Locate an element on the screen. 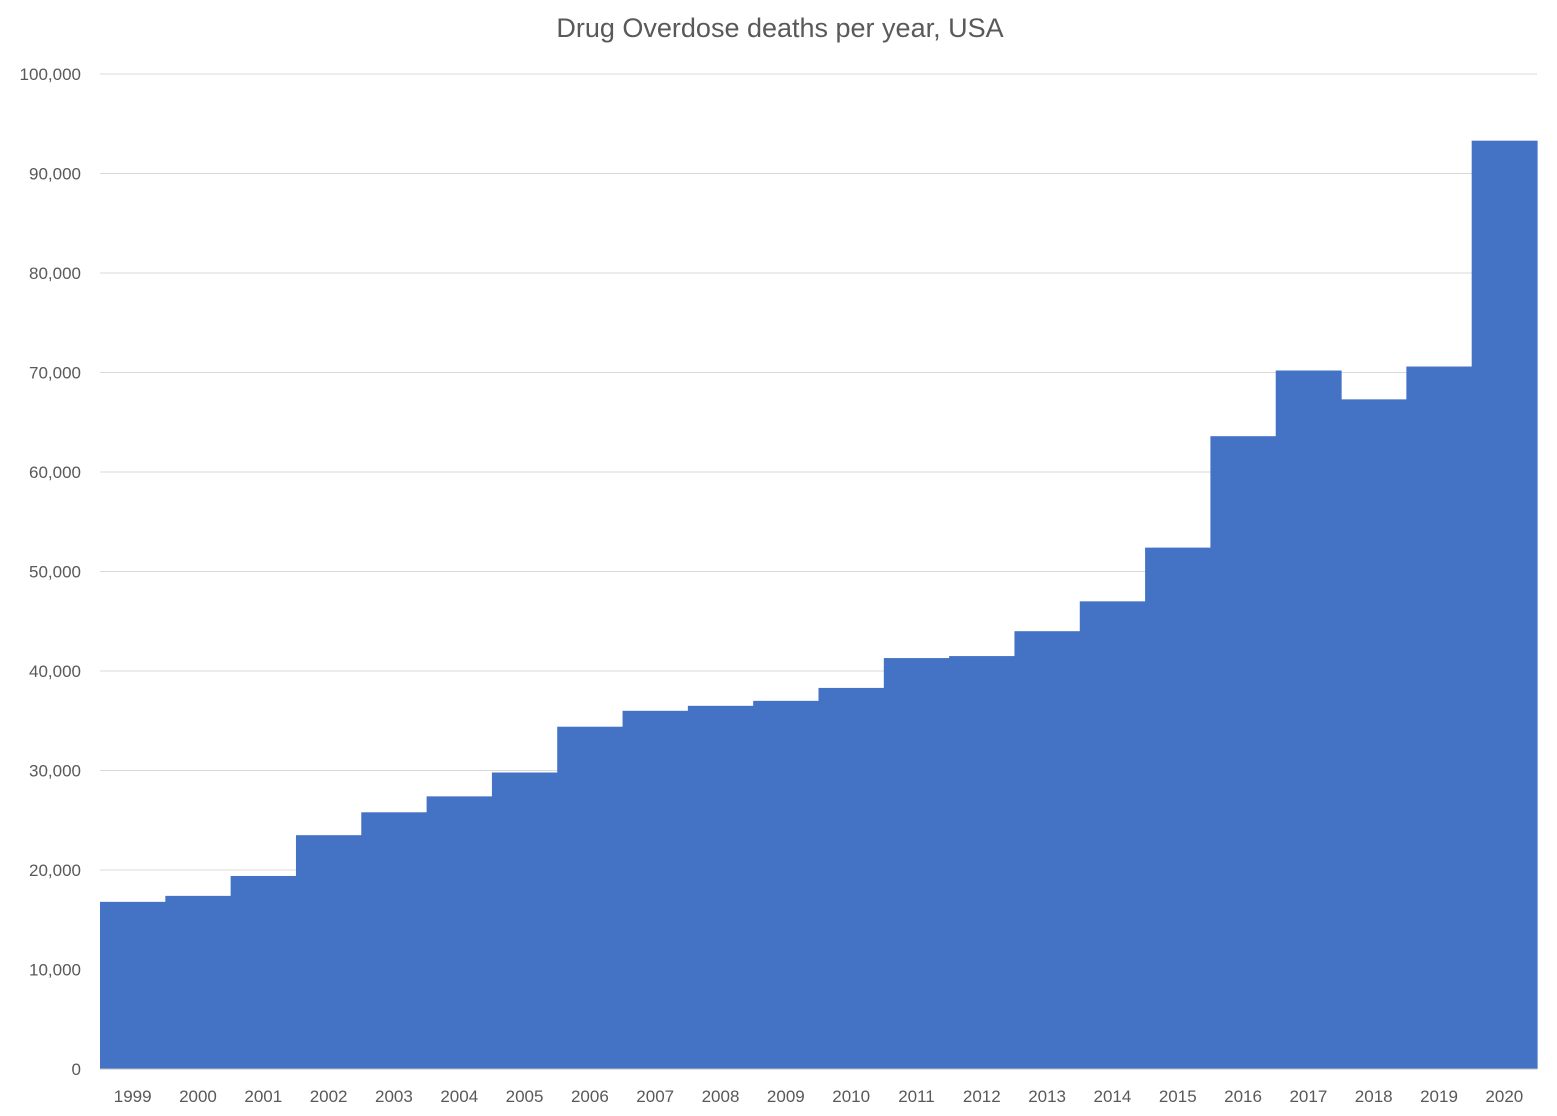  x-tick-label: 2016 is located at coordinates (1243, 1096).